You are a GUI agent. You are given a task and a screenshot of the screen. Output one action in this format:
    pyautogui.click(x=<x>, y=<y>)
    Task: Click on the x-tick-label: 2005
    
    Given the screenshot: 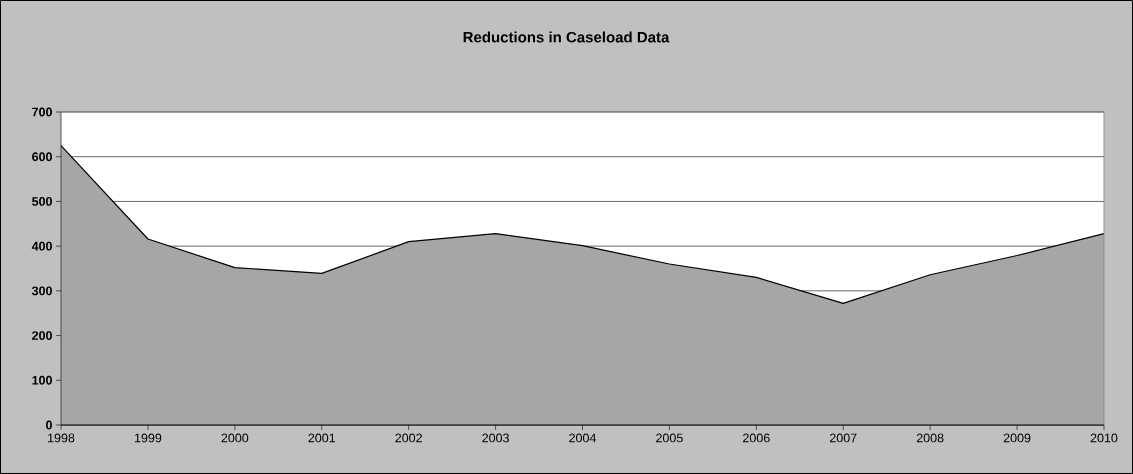 What is the action you would take?
    pyautogui.click(x=669, y=438)
    